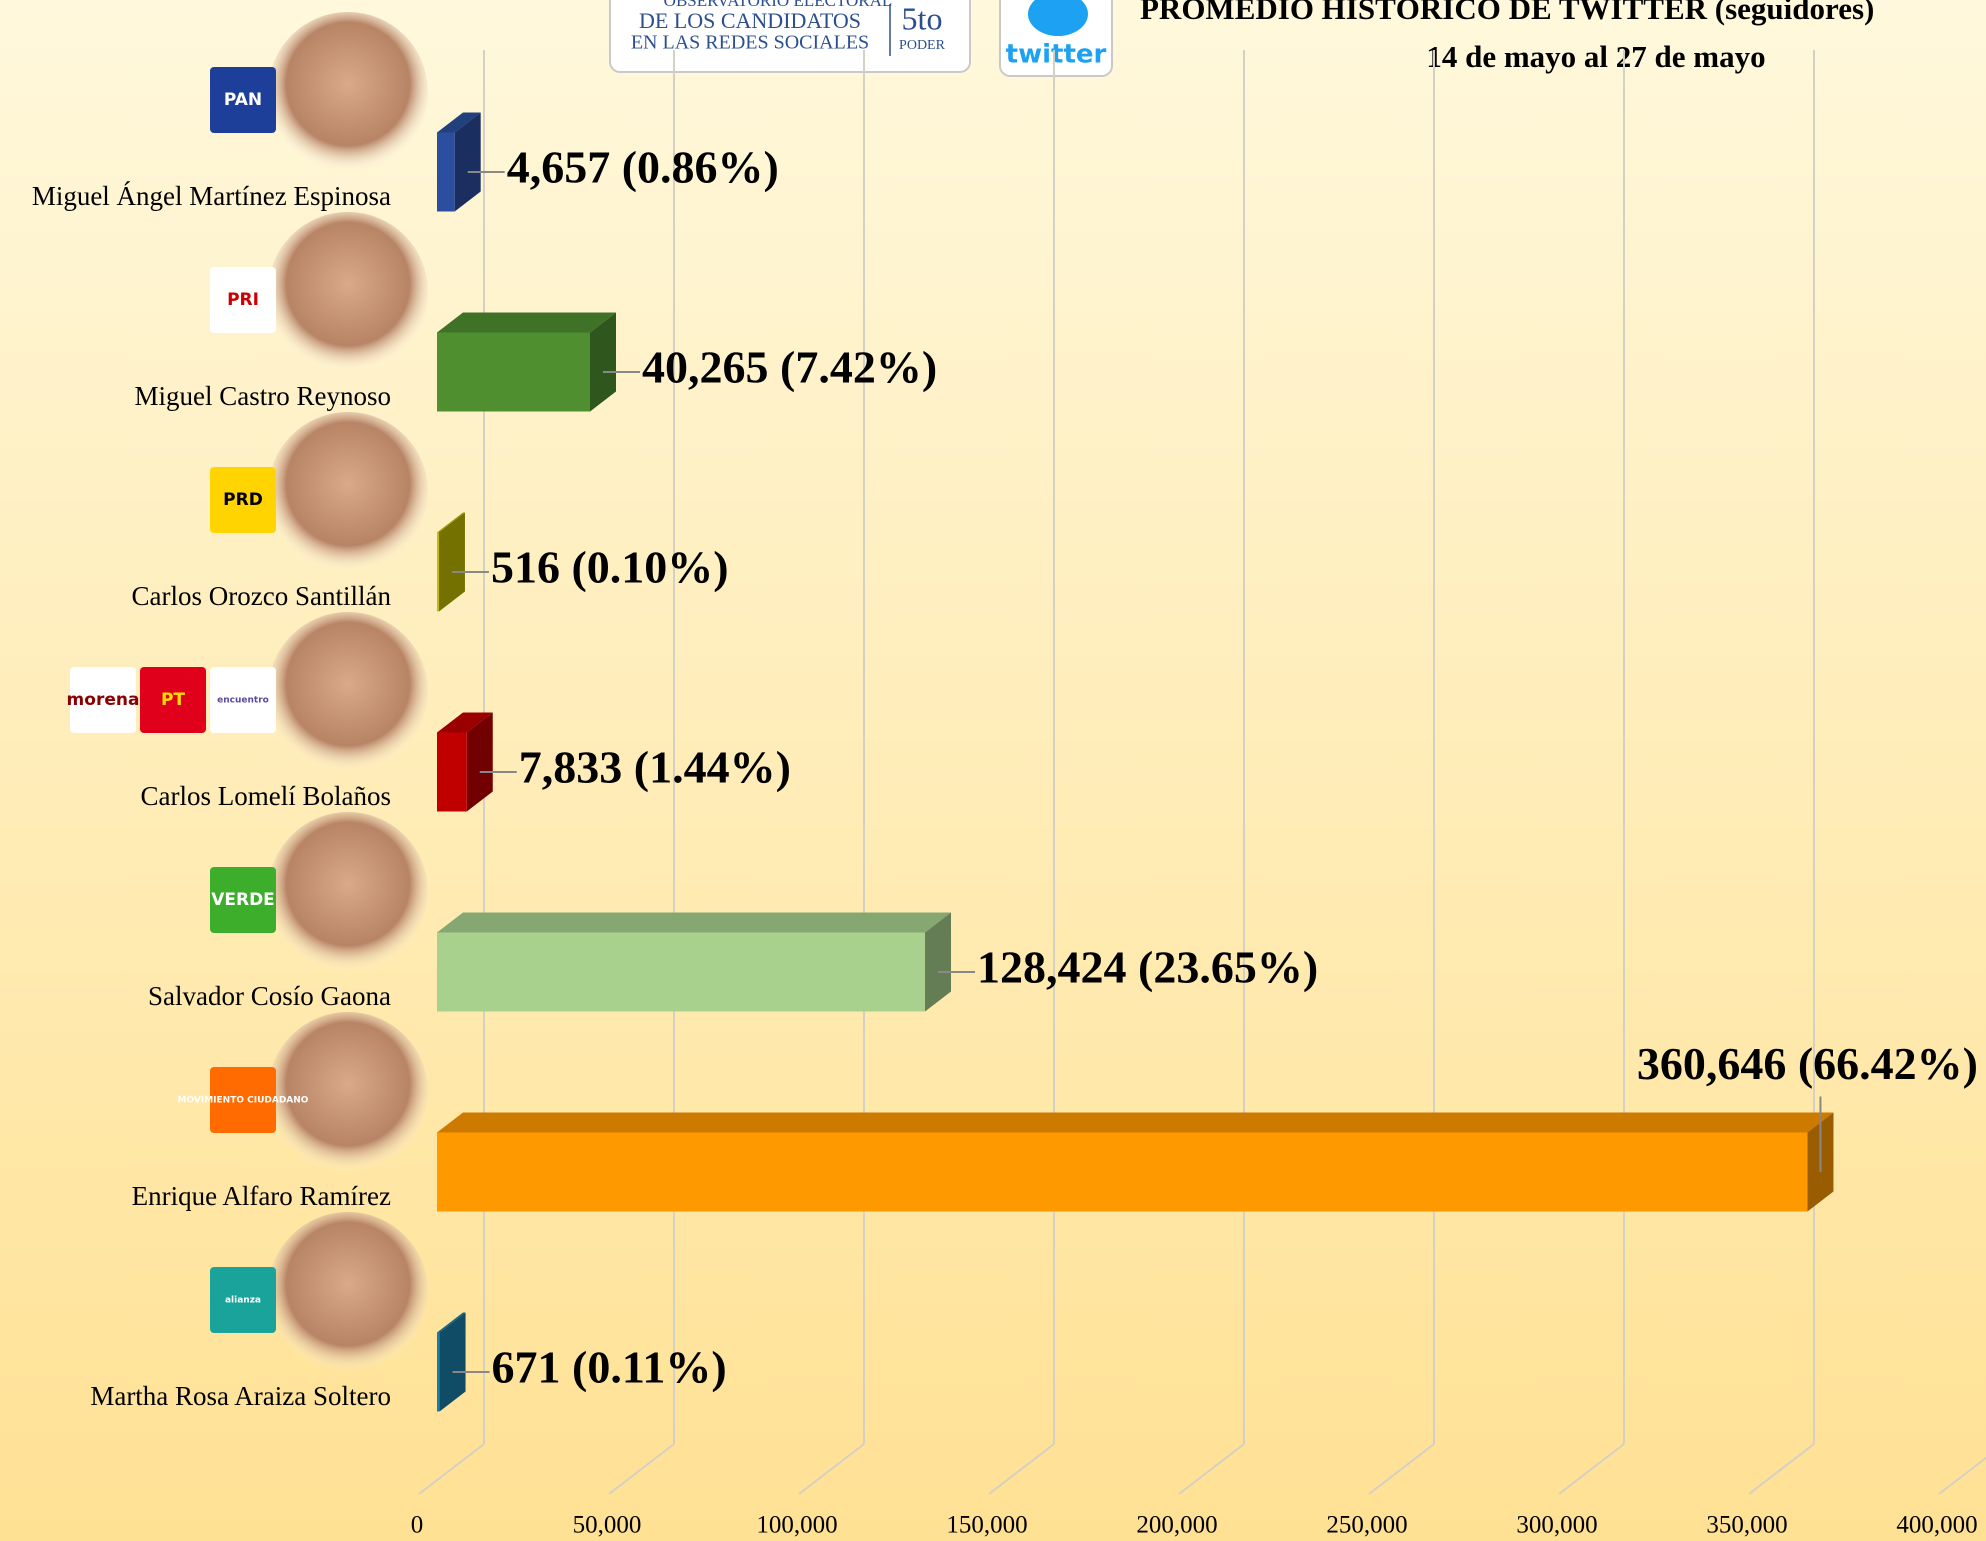  What do you see at coordinates (750, 20) in the screenshot?
I see `logo-line: DE LOS CANDIDATOS` at bounding box center [750, 20].